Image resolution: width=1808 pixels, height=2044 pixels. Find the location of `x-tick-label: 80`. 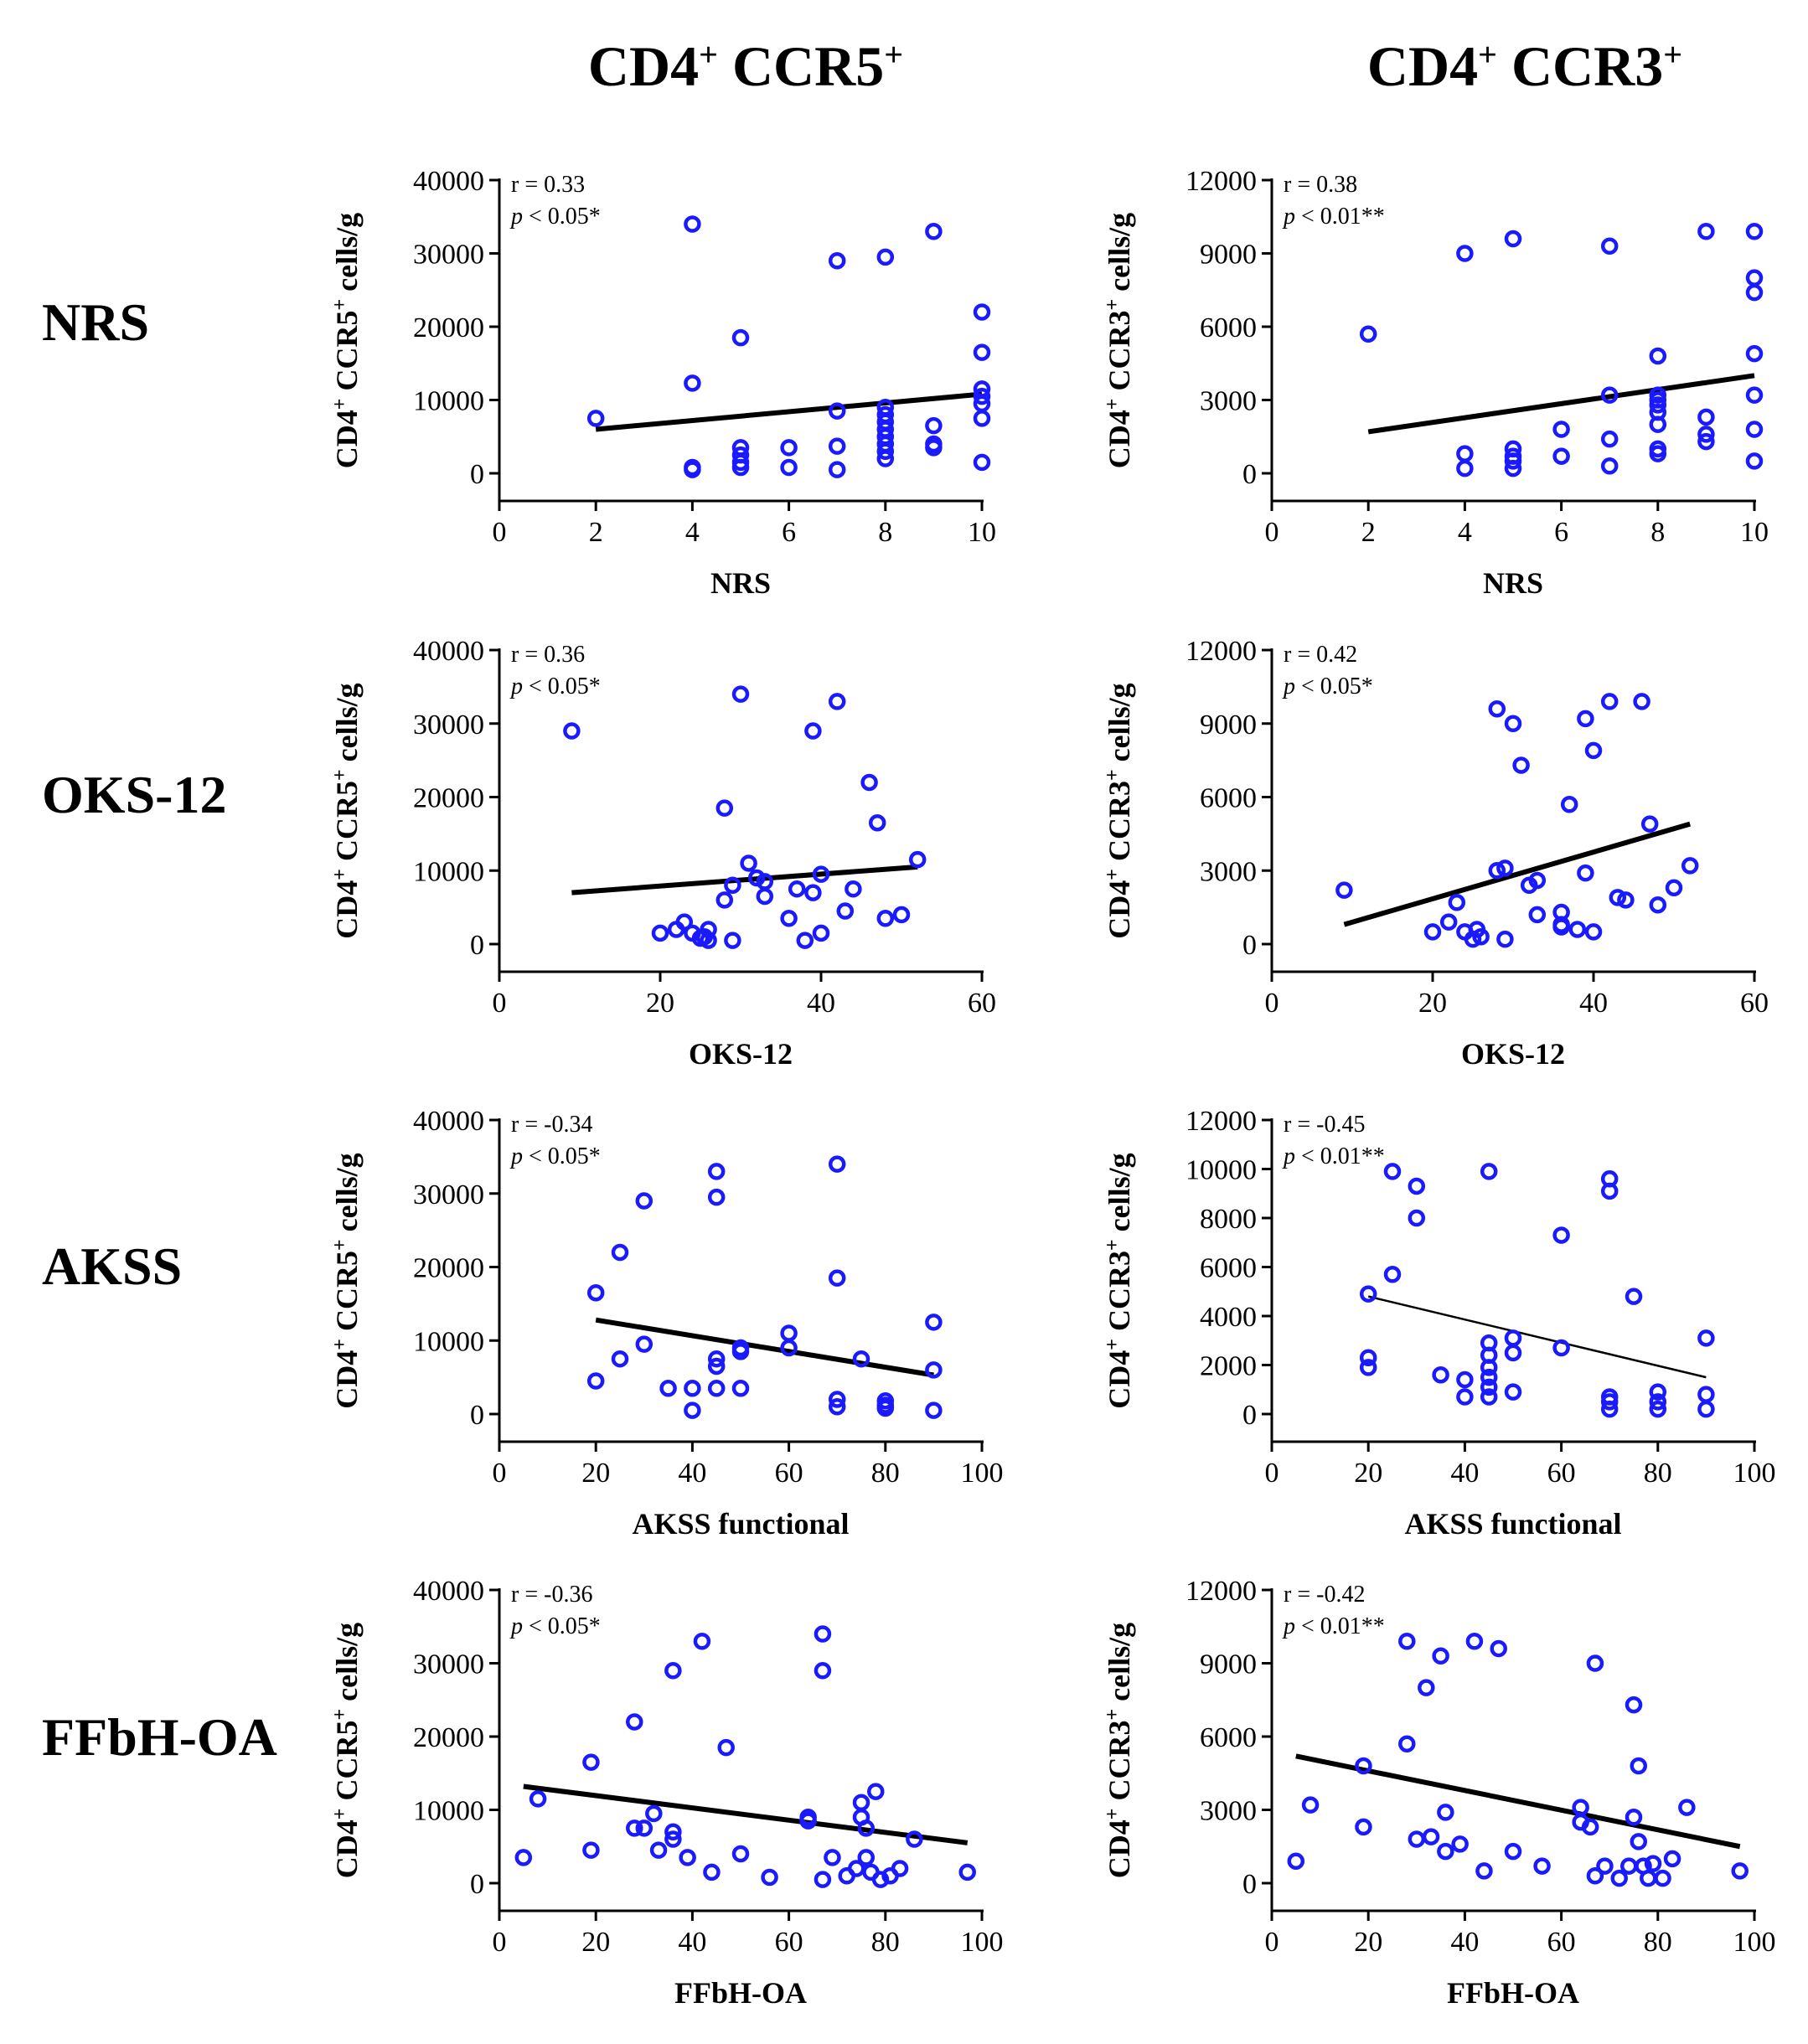

x-tick-label: 80 is located at coordinates (885, 1943).